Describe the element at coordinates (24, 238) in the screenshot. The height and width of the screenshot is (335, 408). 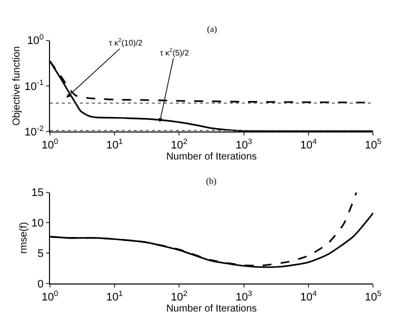
I see `y-axis-title: rmse(f)` at that location.